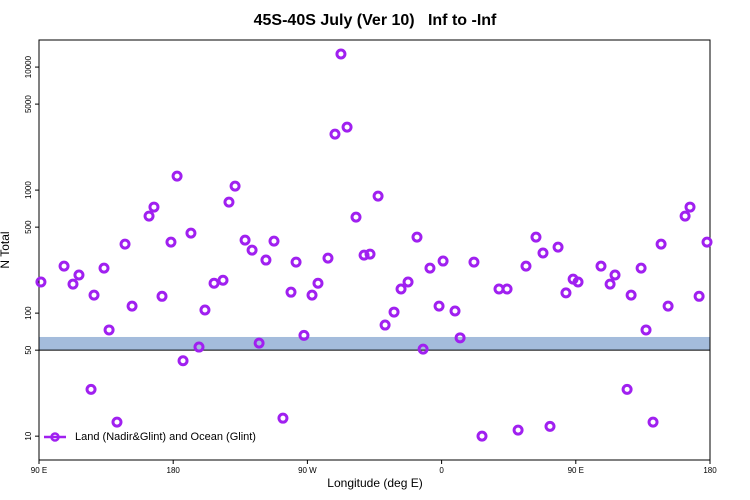 The image size is (750, 500). Describe the element at coordinates (28, 190) in the screenshot. I see `y-tick-label: 1000` at that location.